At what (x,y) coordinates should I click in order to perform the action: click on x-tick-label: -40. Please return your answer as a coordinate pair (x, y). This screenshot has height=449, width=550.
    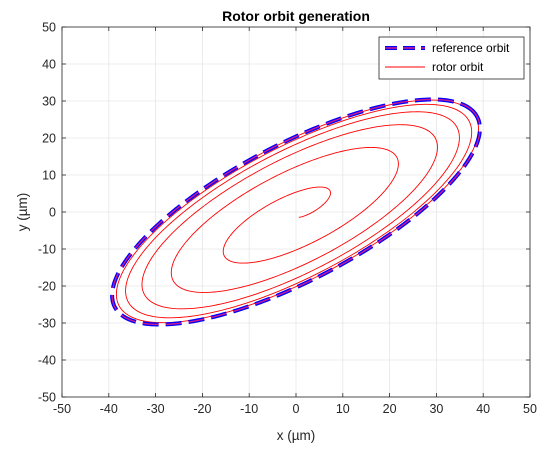
    Looking at the image, I should click on (109, 409).